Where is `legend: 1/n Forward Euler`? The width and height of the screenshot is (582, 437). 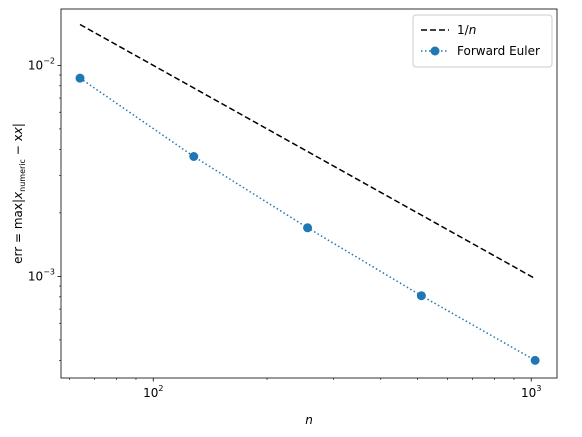 legend: 1/n Forward Euler is located at coordinates (482, 41).